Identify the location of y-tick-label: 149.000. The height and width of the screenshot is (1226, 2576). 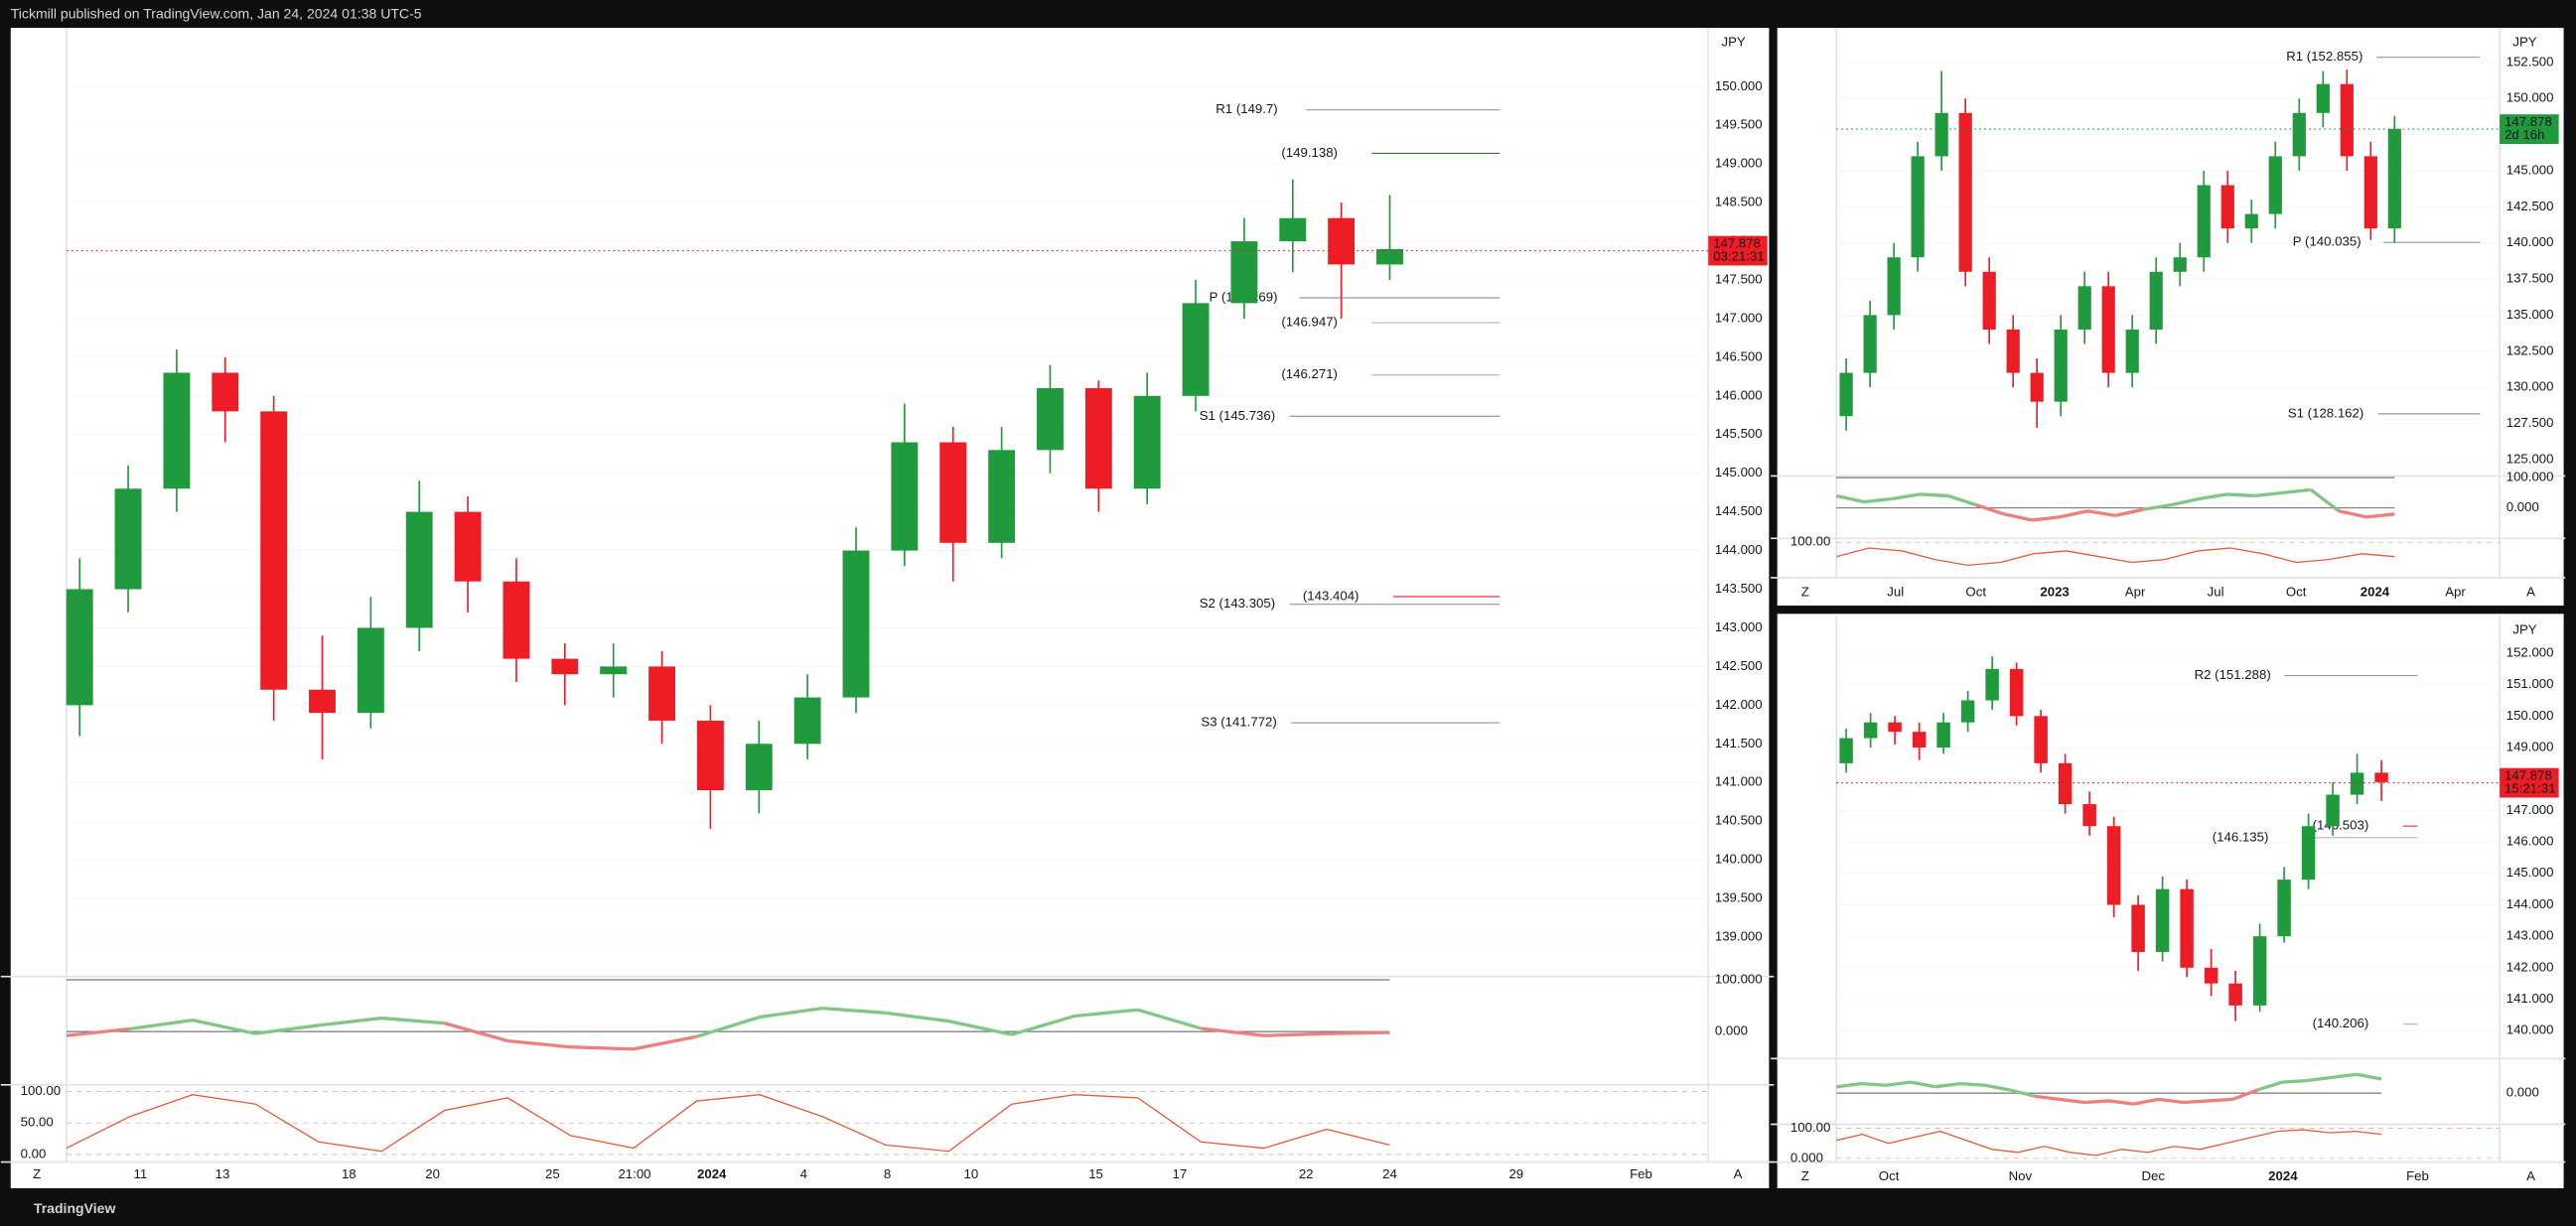
(2530, 747).